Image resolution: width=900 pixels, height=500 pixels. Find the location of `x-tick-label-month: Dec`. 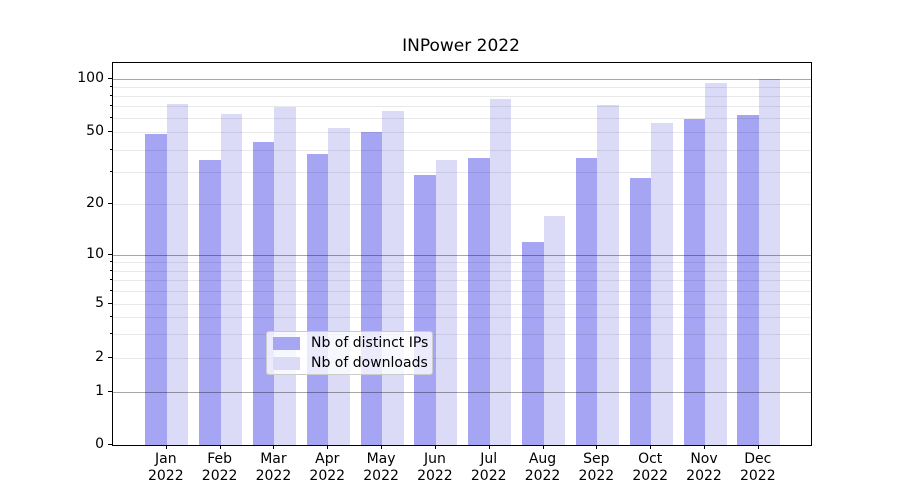

x-tick-label-month: Dec is located at coordinates (758, 459).